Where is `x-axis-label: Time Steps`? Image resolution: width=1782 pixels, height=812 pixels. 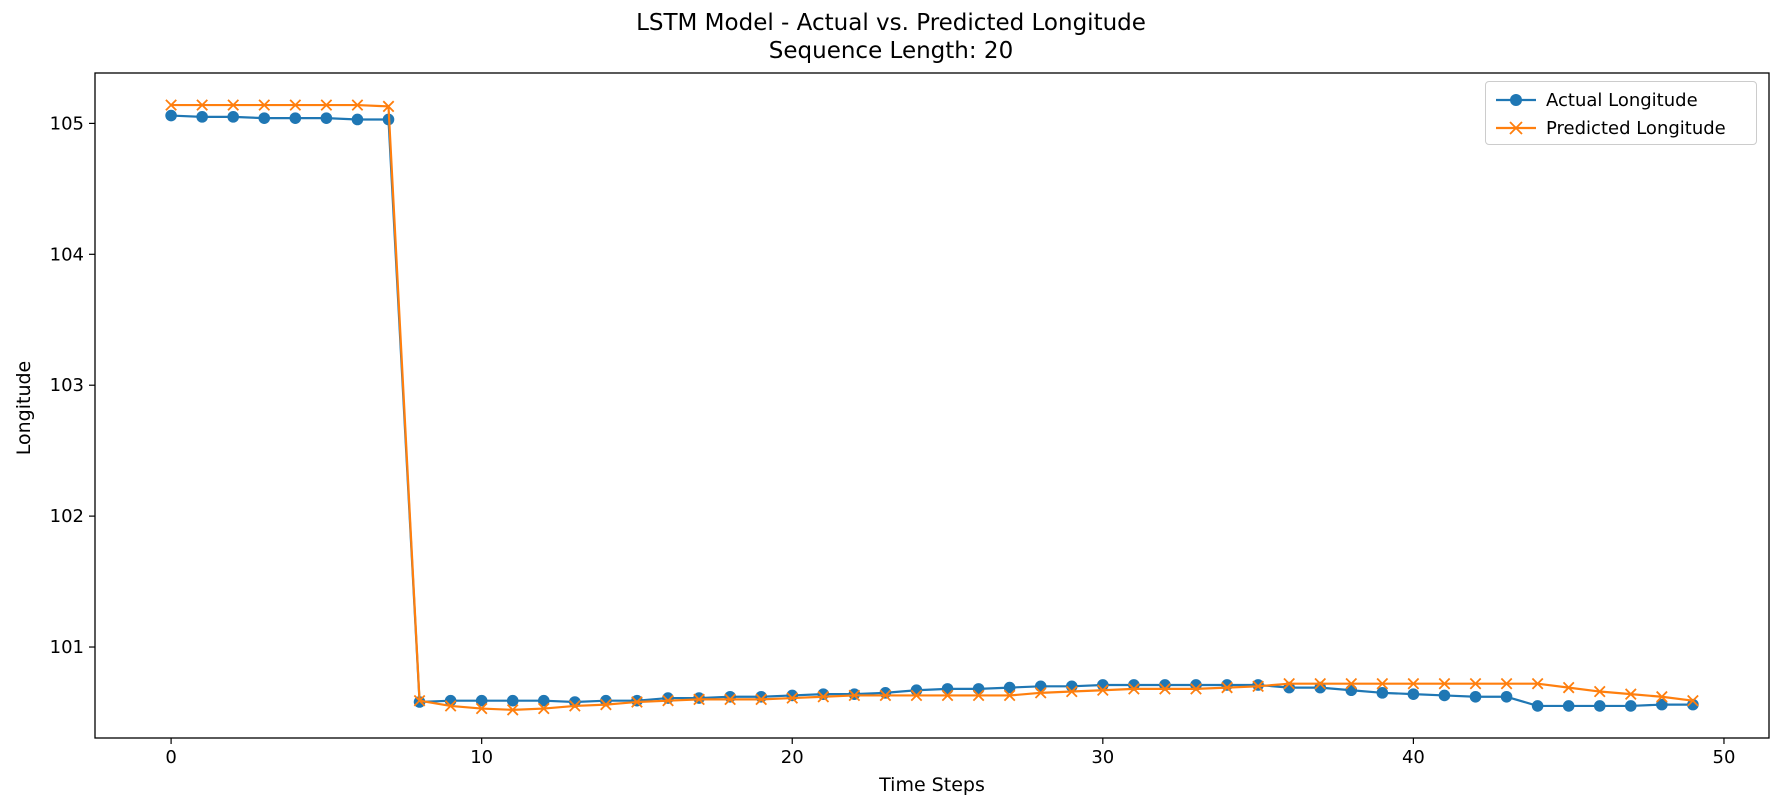
x-axis-label: Time Steps is located at coordinates (932, 785).